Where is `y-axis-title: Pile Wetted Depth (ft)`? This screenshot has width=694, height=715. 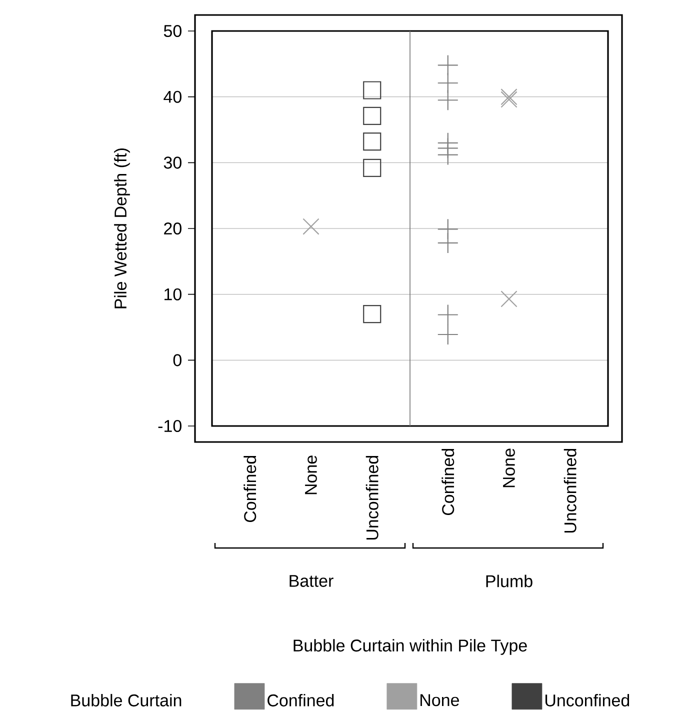 y-axis-title: Pile Wetted Depth (ft) is located at coordinates (122, 228).